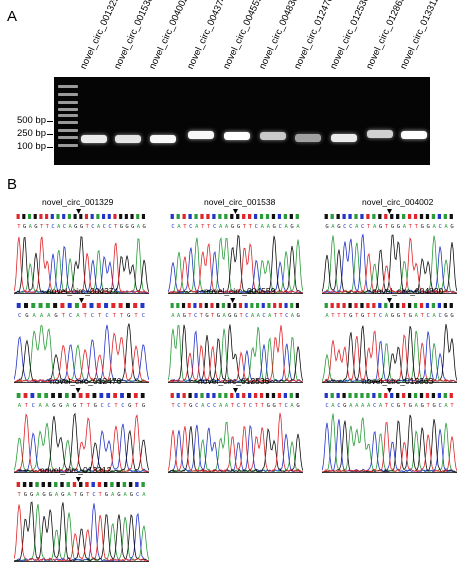 The width and height of the screenshot is (463, 563). What do you see at coordinates (389, 443) in the screenshot?
I see `trace-g` at bounding box center [389, 443].